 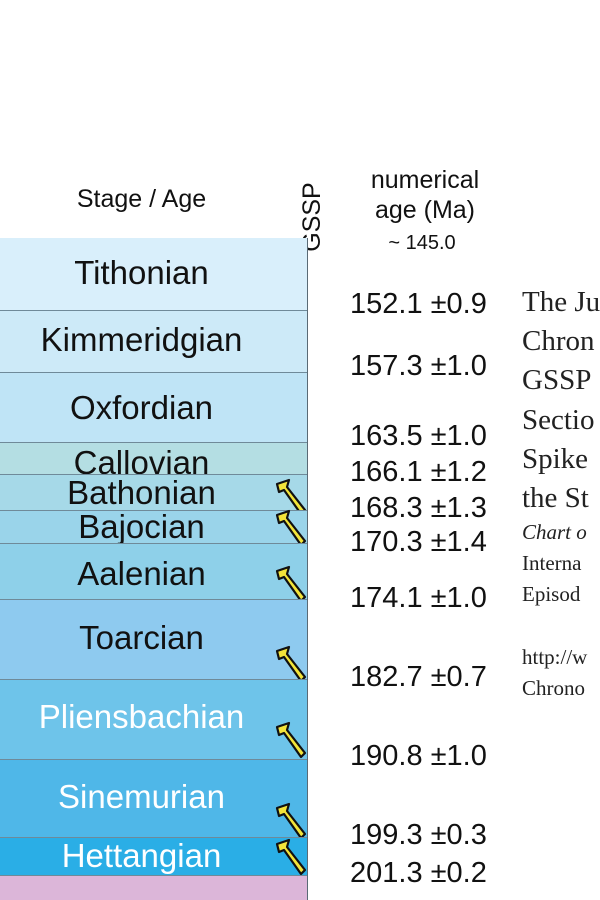 I want to click on stage-band-below, so click(x=153, y=887).